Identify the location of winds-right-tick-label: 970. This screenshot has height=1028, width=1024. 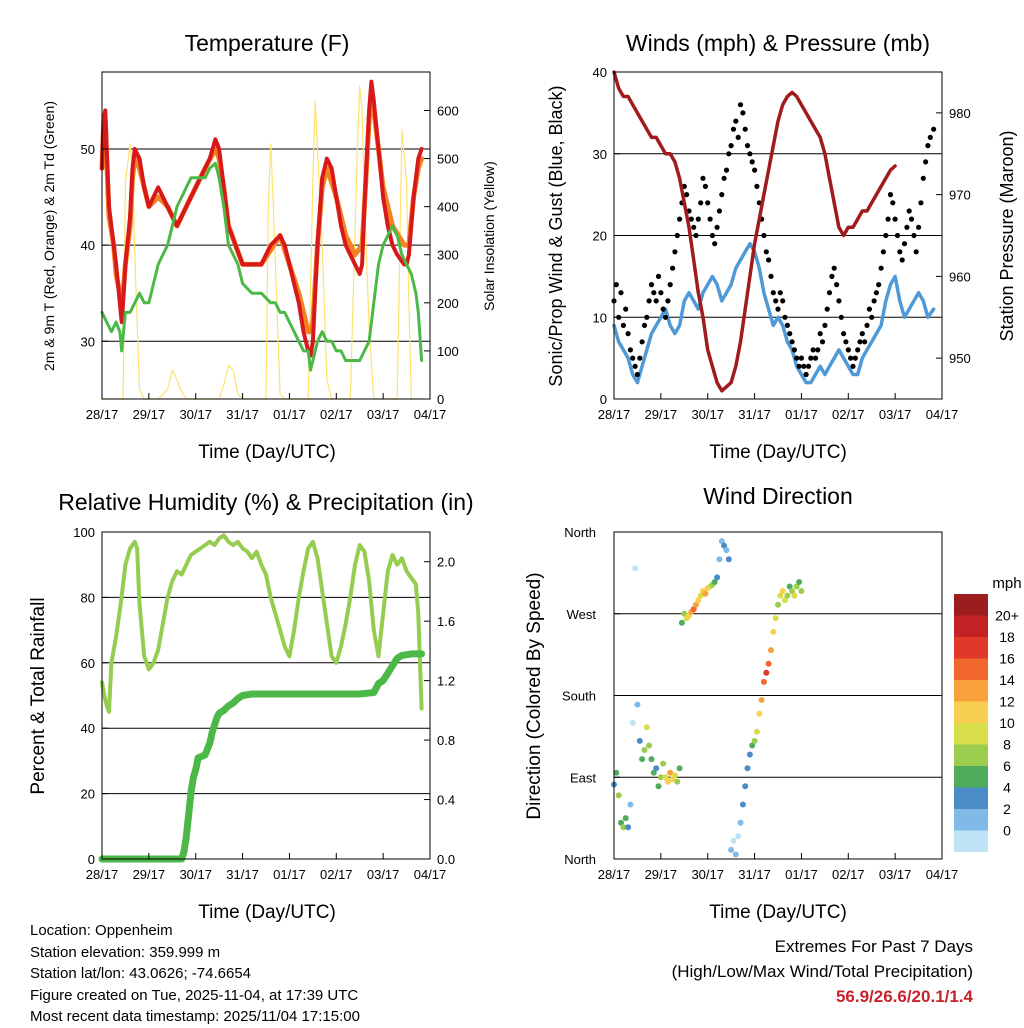
(960, 195).